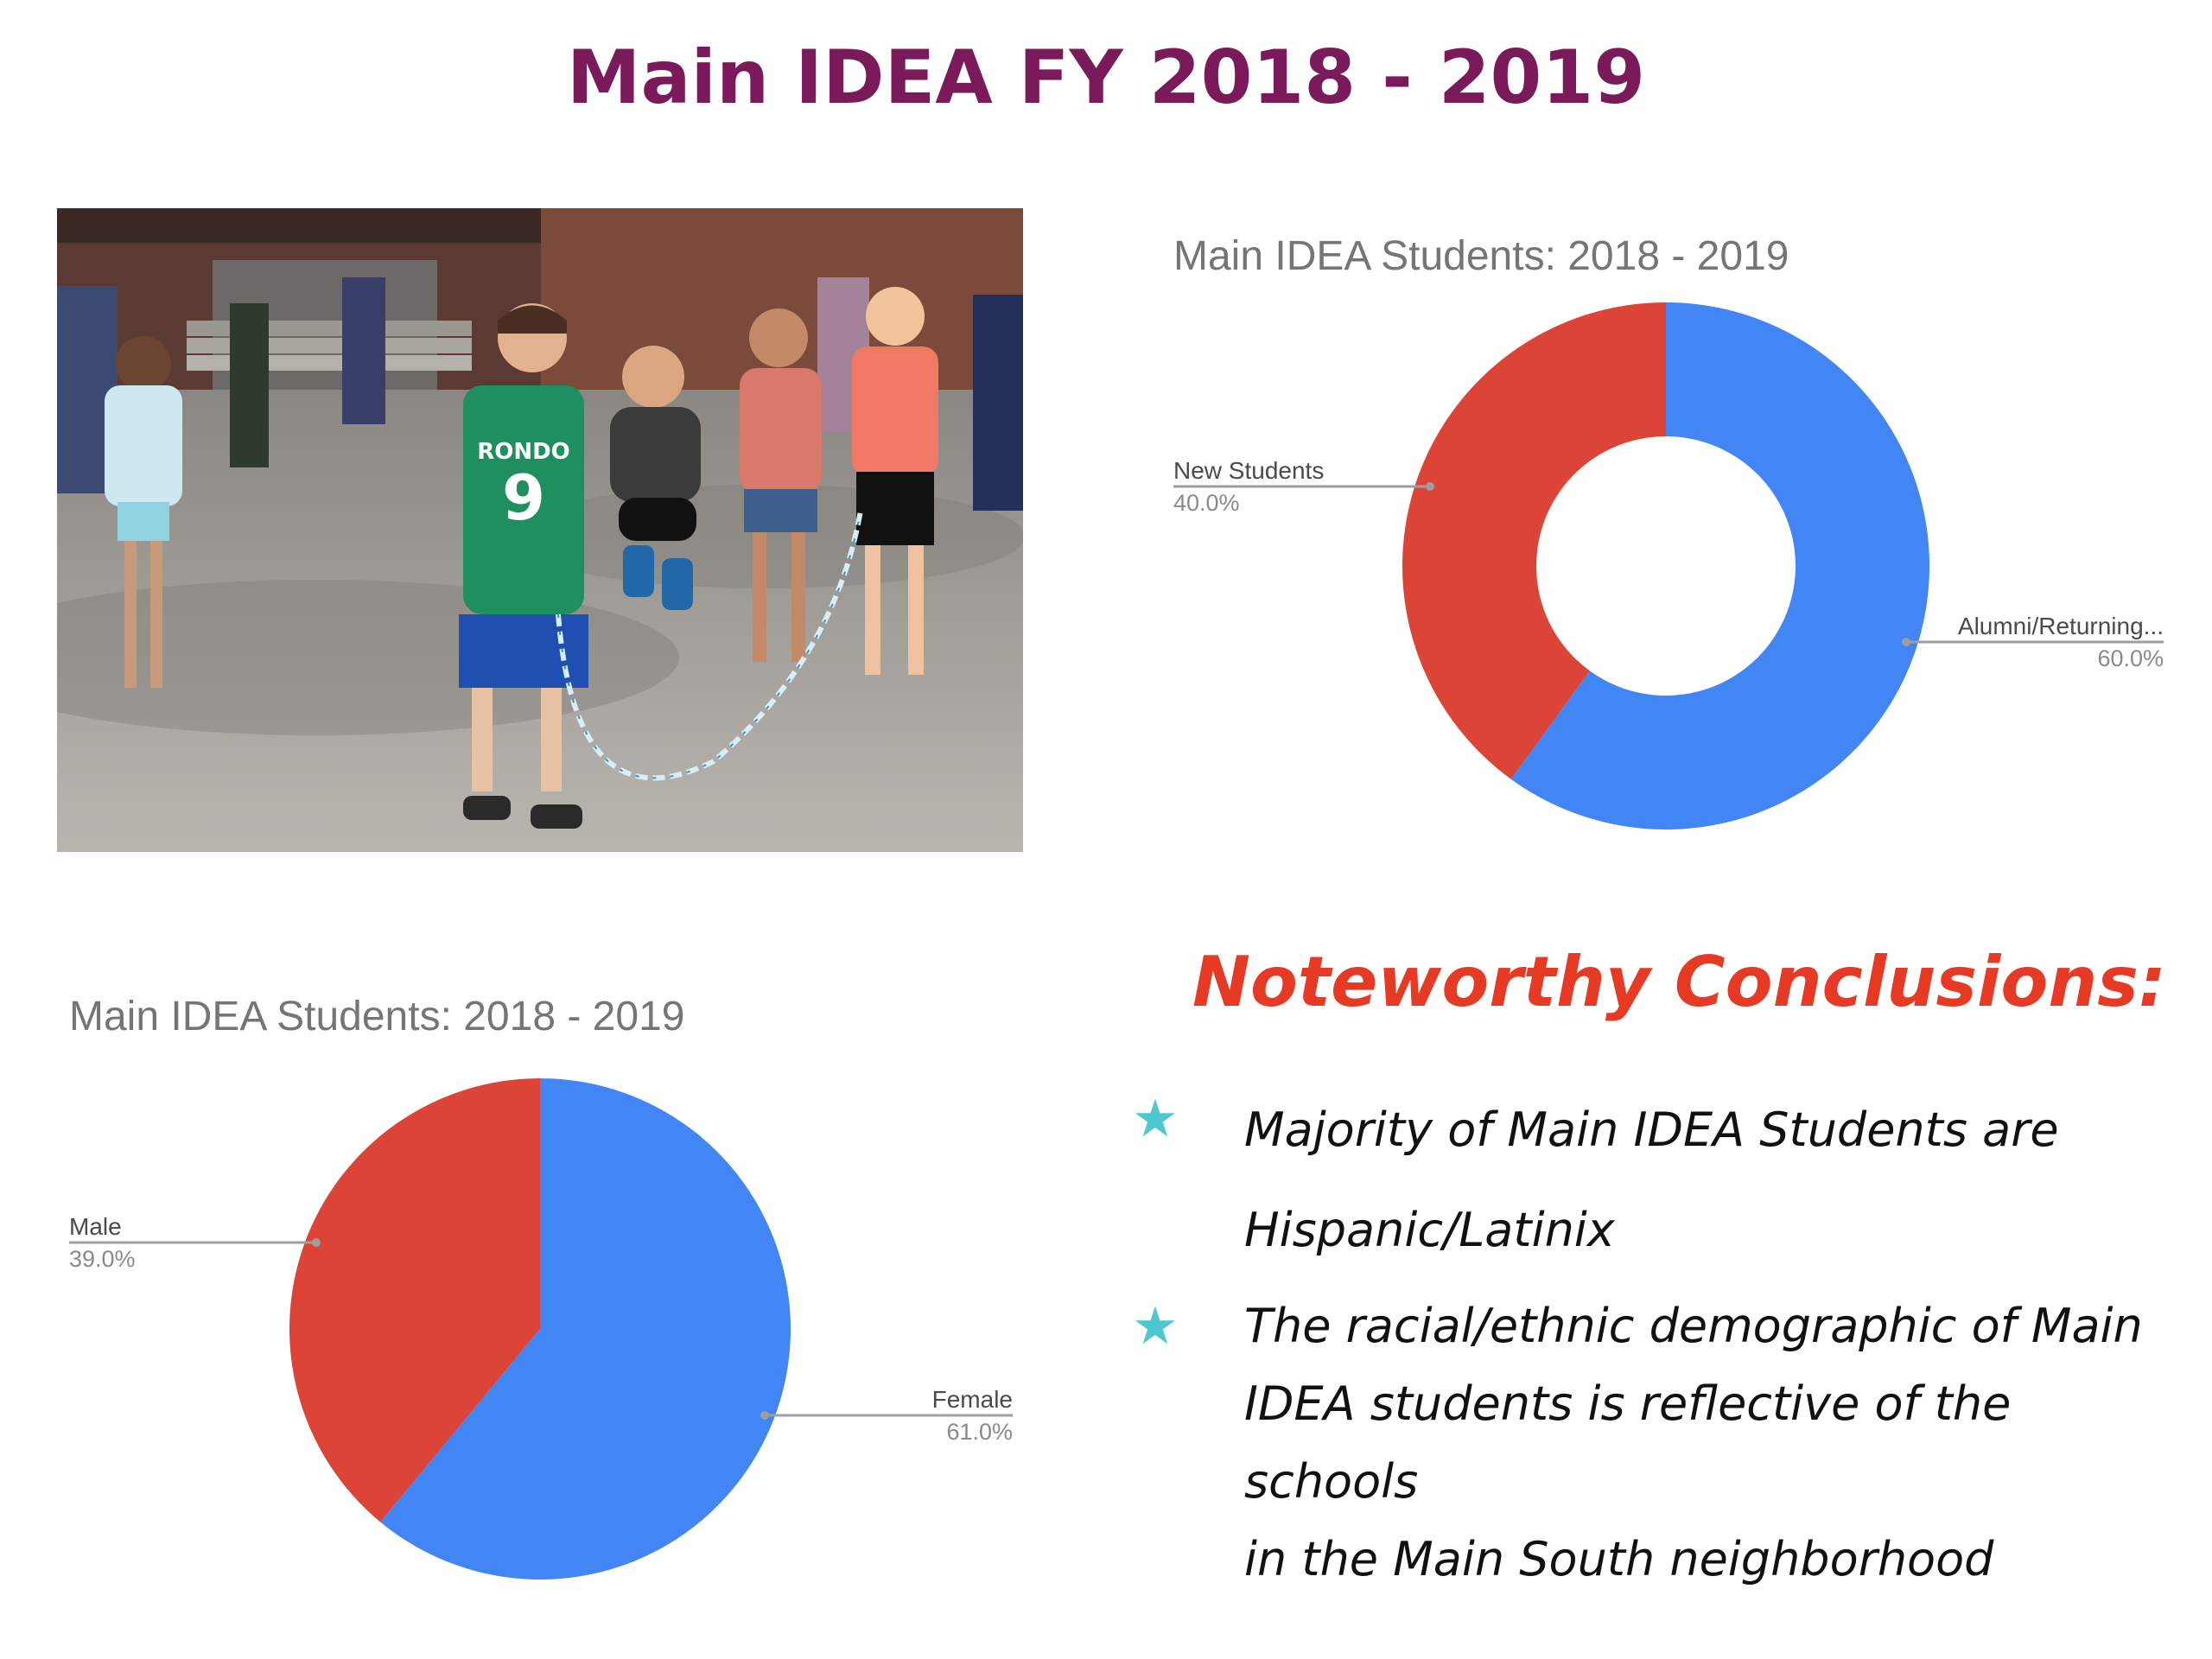 The image size is (2212, 1659). I want to click on conclusion-line: in the Main South neighborhood, so click(1619, 1559).